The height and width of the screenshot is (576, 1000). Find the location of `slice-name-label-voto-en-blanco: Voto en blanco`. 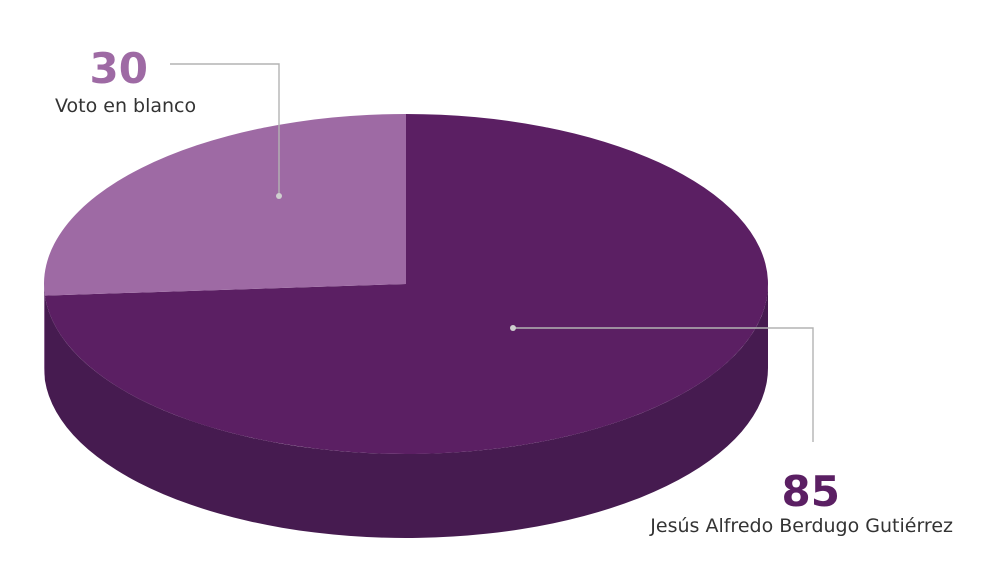

slice-name-label-voto-en-blanco: Voto en blanco is located at coordinates (125, 106).